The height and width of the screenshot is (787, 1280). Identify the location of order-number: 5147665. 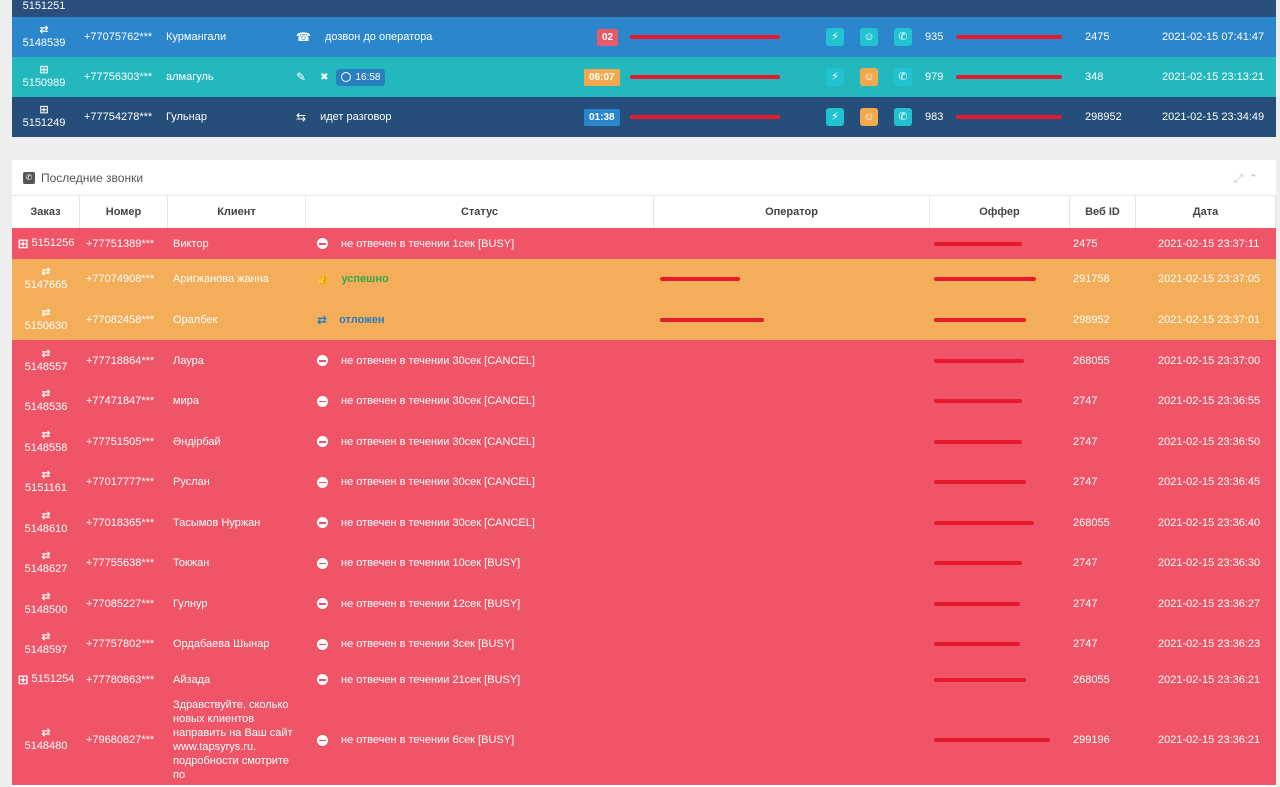
(46, 285).